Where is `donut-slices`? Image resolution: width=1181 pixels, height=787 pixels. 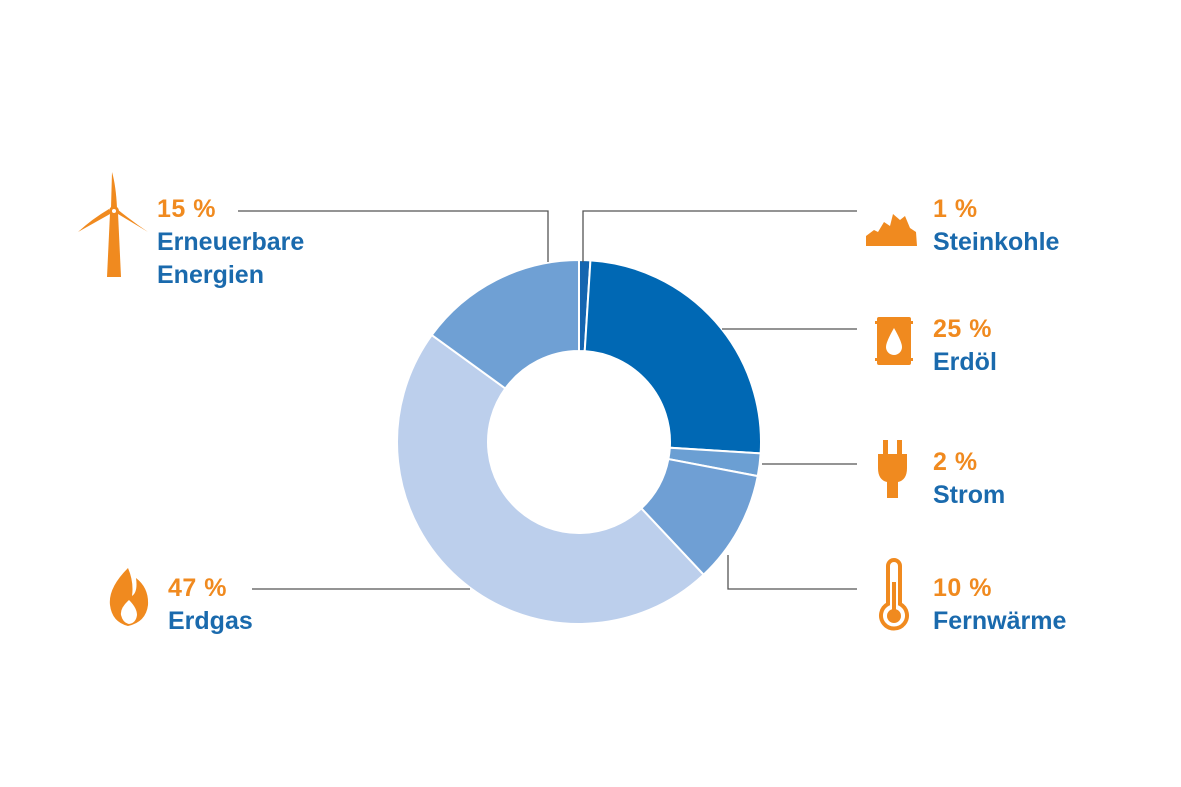 donut-slices is located at coordinates (579, 441).